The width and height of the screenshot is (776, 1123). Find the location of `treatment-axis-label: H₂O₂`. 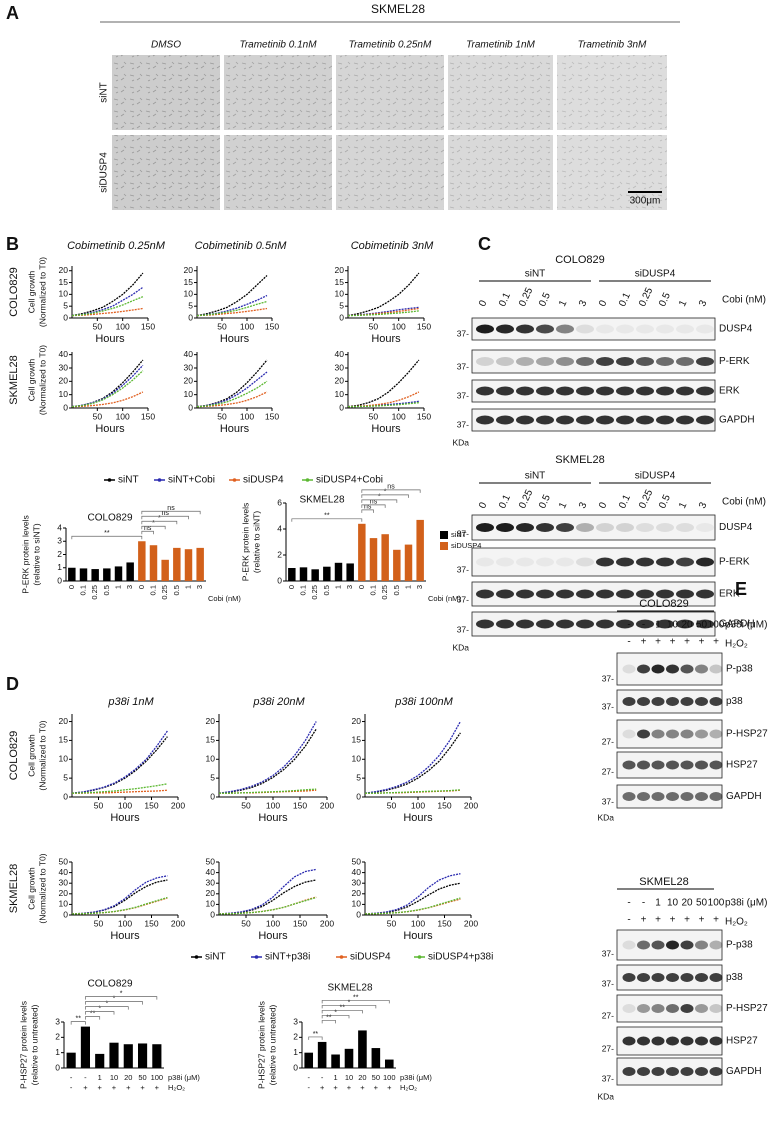

treatment-axis-label: H₂O₂ is located at coordinates (408, 1087).